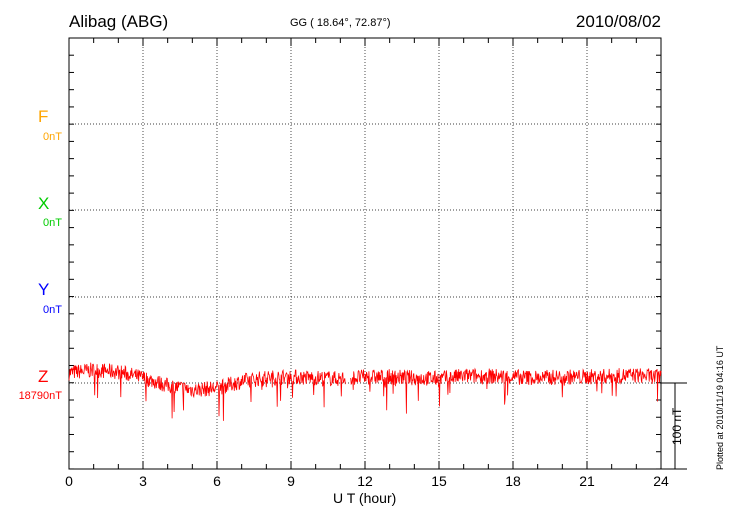 This screenshot has width=730, height=520. I want to click on x-tick-label: 24, so click(661, 481).